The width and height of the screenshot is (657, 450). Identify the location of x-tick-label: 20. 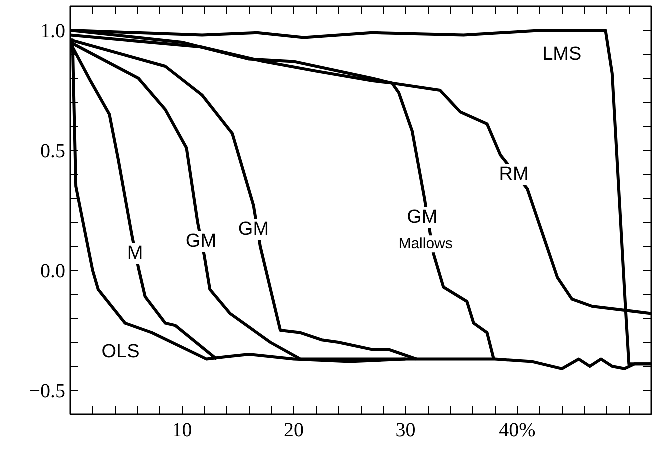
(294, 431).